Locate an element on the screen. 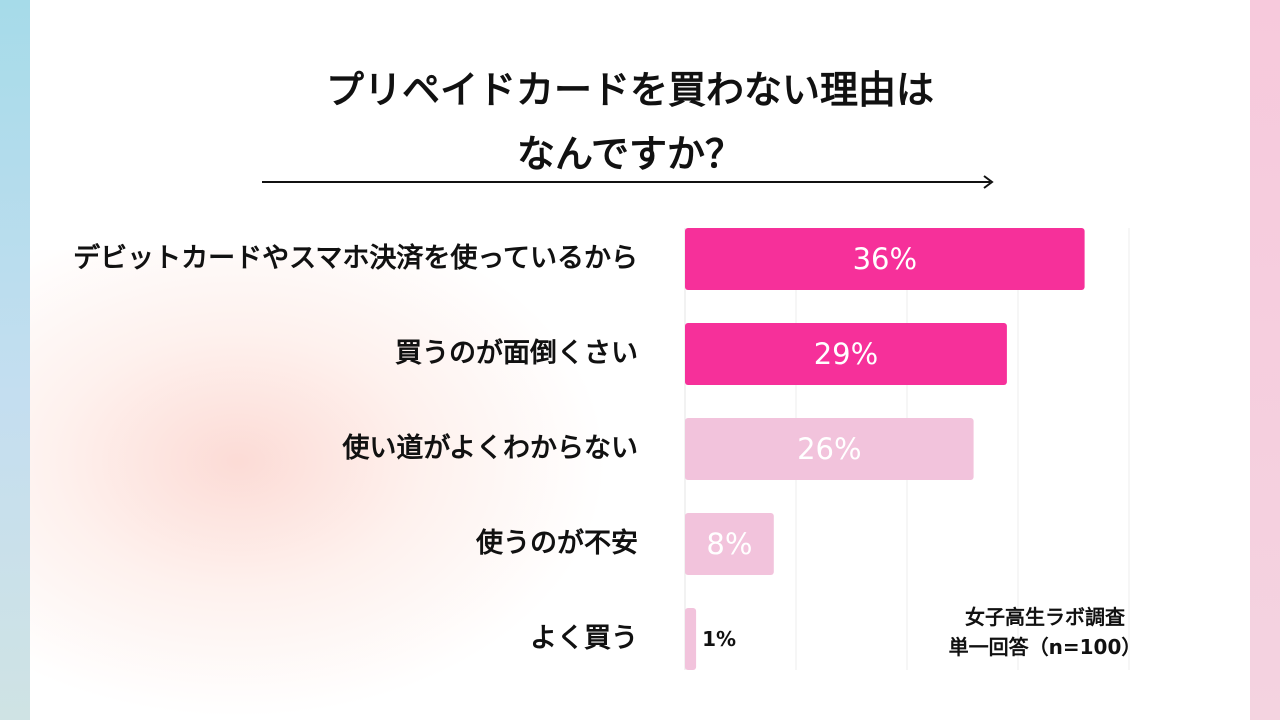 The image size is (1280, 720). bar-value-label: 29% is located at coordinates (846, 354).